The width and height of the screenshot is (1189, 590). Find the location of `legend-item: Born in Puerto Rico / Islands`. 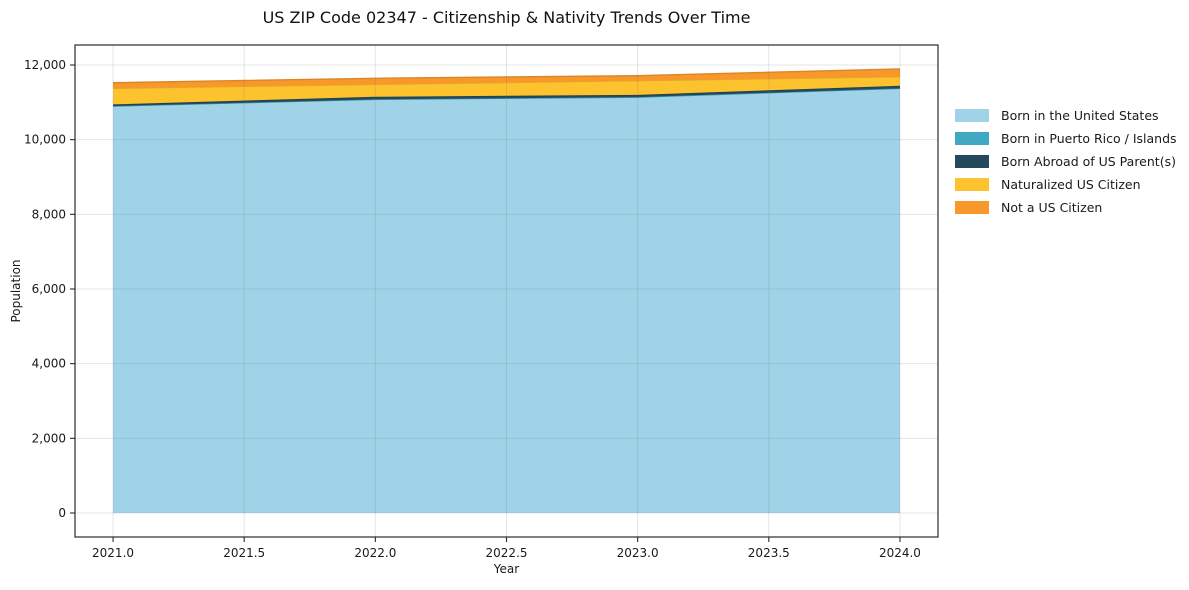

legend-item: Born in Puerto Rico / Islands is located at coordinates (1066, 138).